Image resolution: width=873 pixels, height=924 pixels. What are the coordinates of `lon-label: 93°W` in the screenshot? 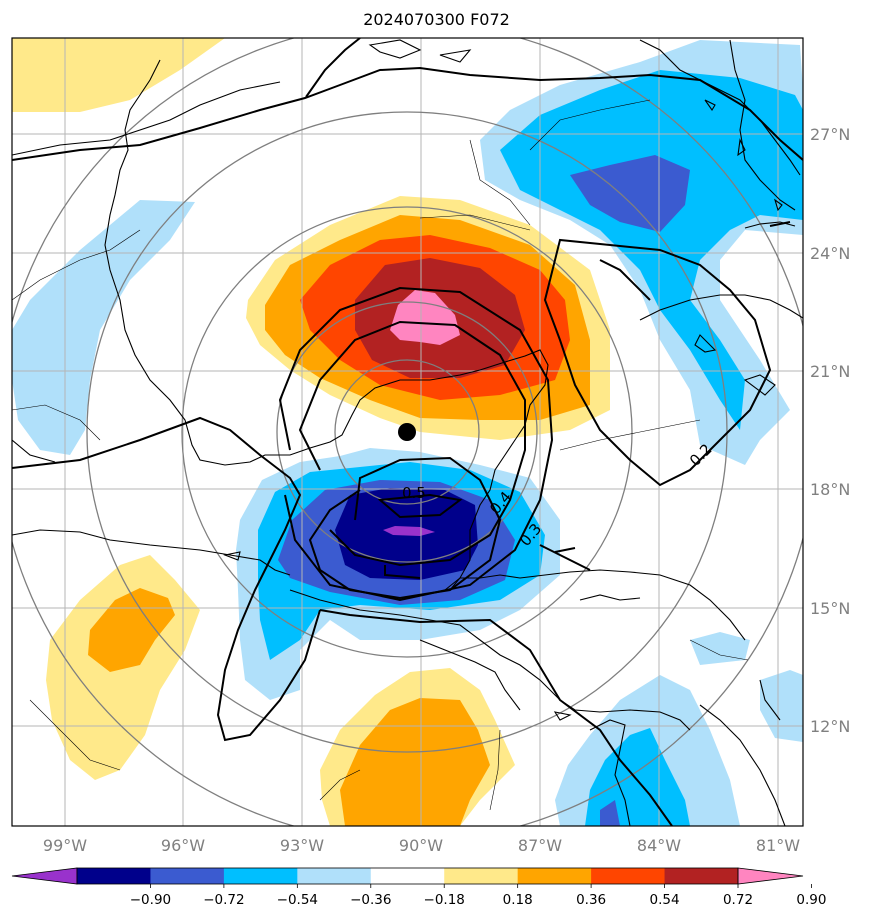 It's located at (302, 845).